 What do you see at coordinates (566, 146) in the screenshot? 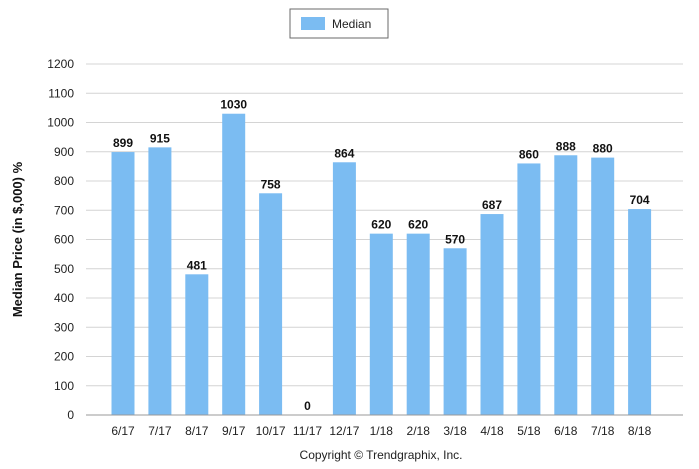
I see `data-label: 888` at bounding box center [566, 146].